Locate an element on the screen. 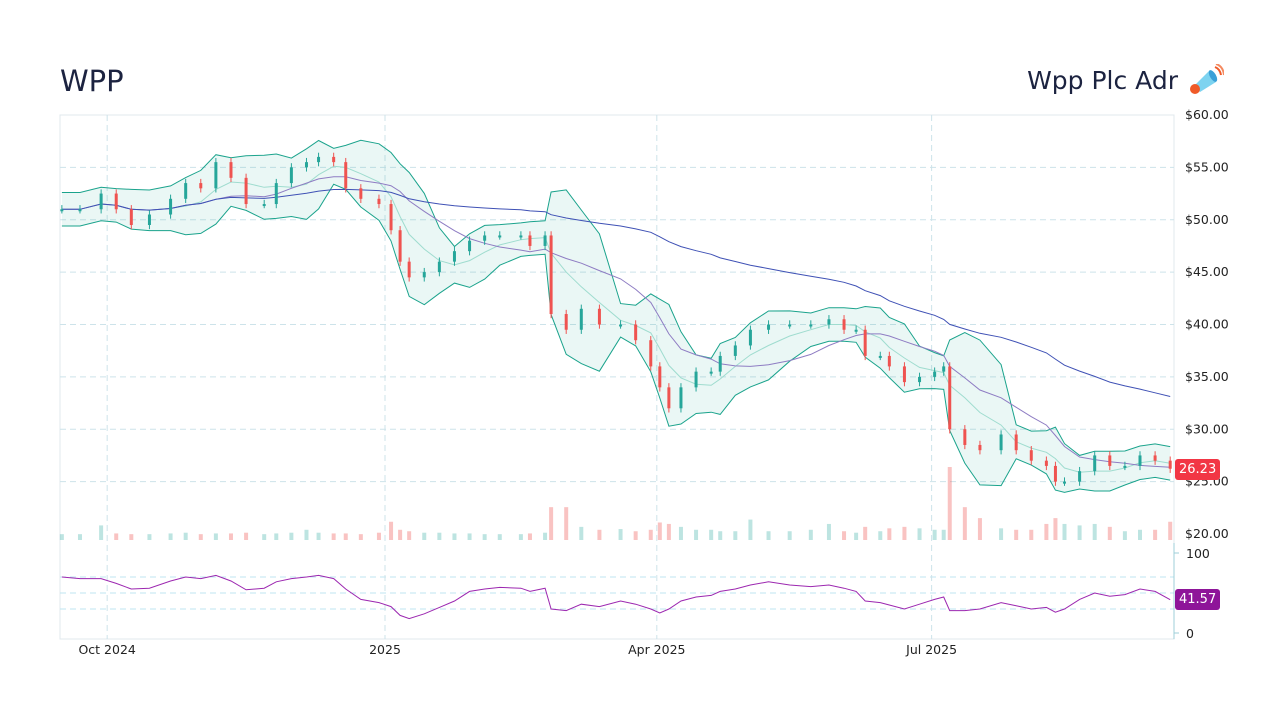 This screenshot has height=720, width=1280. price-tick-label: $30.00 is located at coordinates (1207, 428).